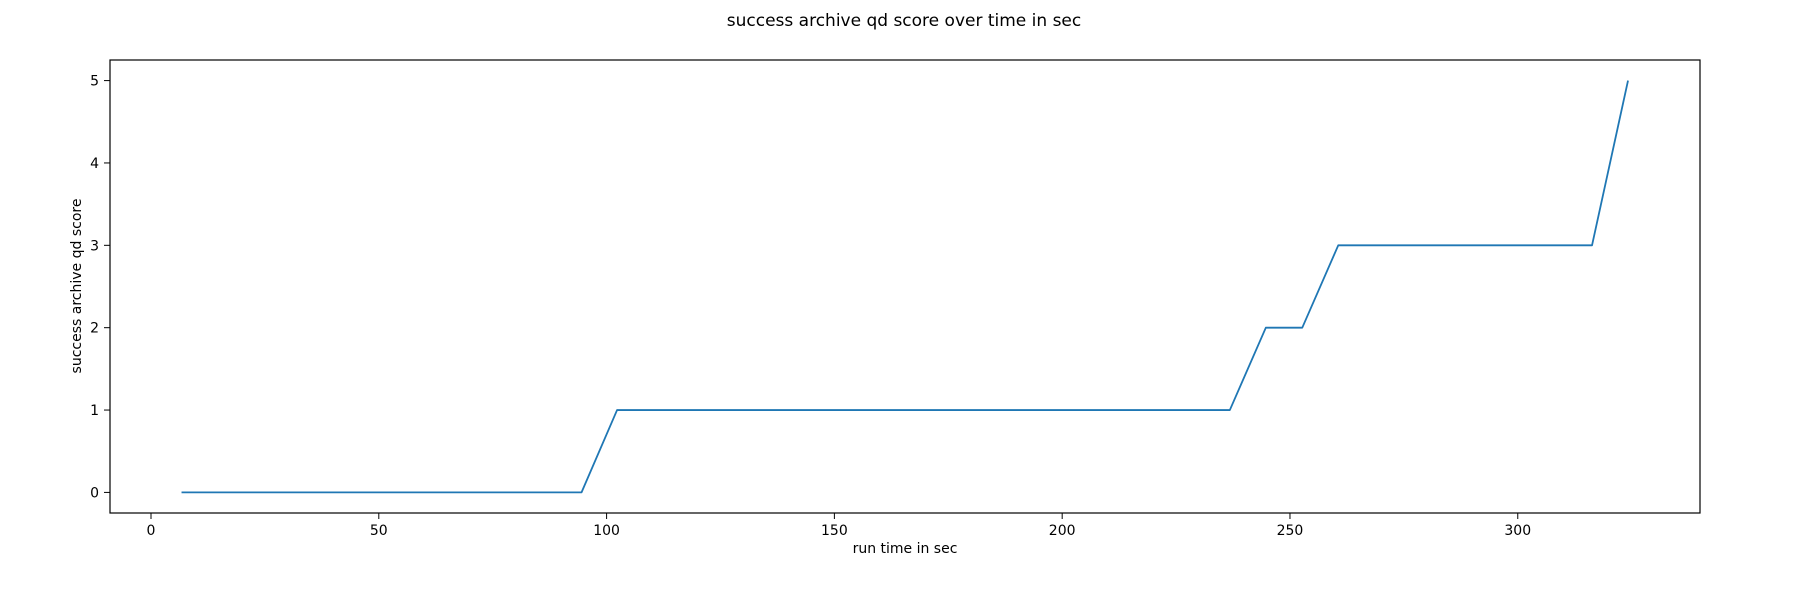 The height and width of the screenshot is (600, 1800). What do you see at coordinates (1517, 531) in the screenshot?
I see `x-tick-label: 300` at bounding box center [1517, 531].